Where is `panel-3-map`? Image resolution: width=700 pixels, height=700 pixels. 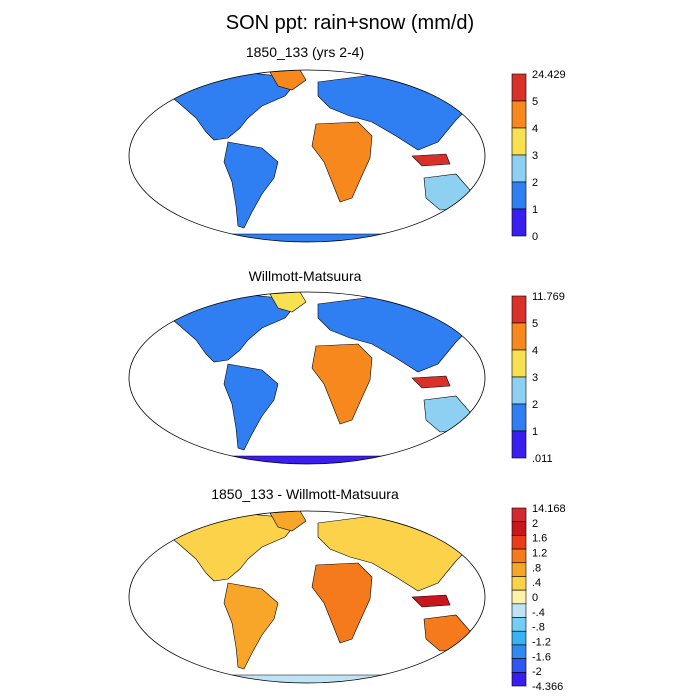 panel-3-map is located at coordinates (307, 597).